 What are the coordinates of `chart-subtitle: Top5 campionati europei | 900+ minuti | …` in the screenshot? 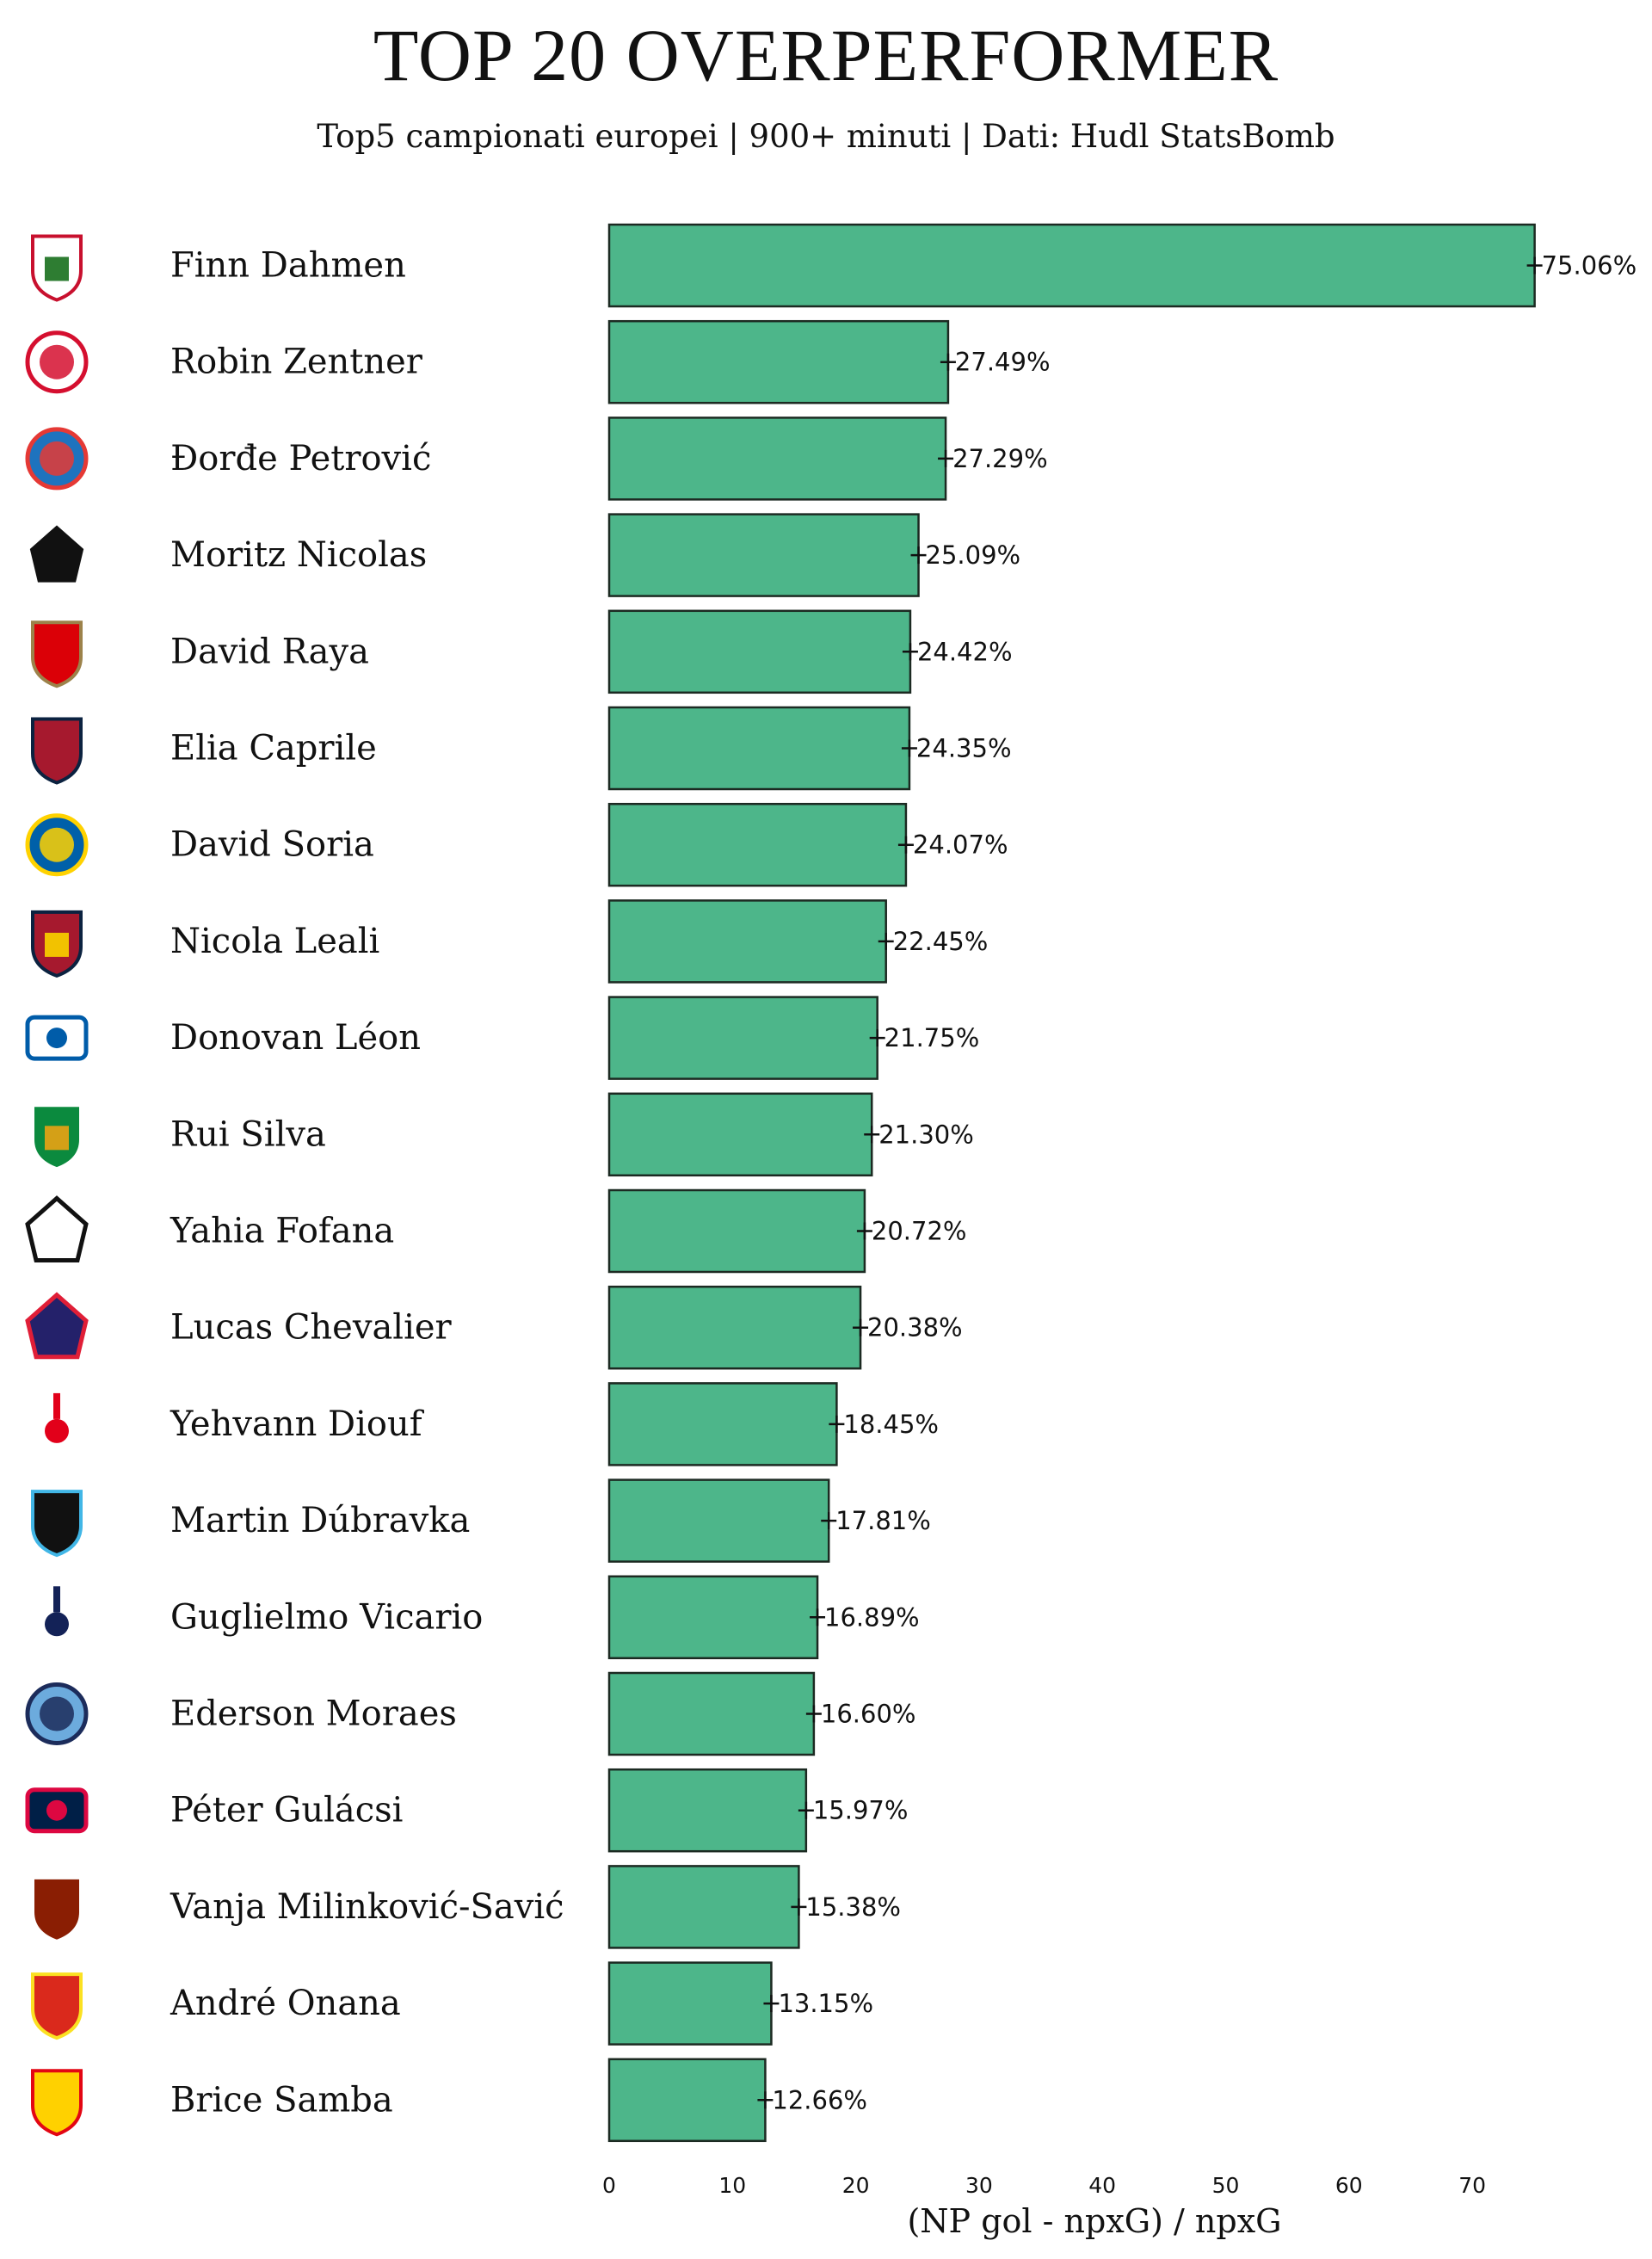 It's located at (826, 136).